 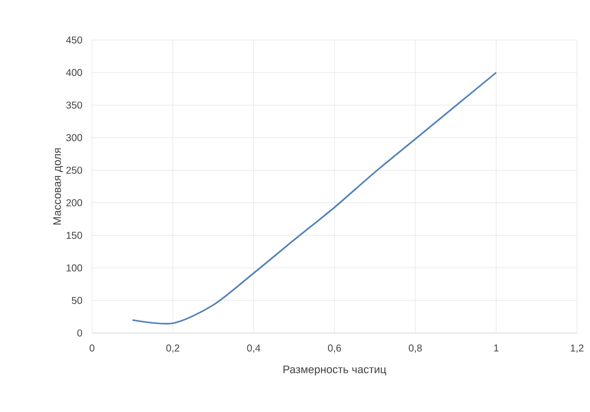 What do you see at coordinates (74, 170) in the screenshot?
I see `y-tick-label: 250` at bounding box center [74, 170].